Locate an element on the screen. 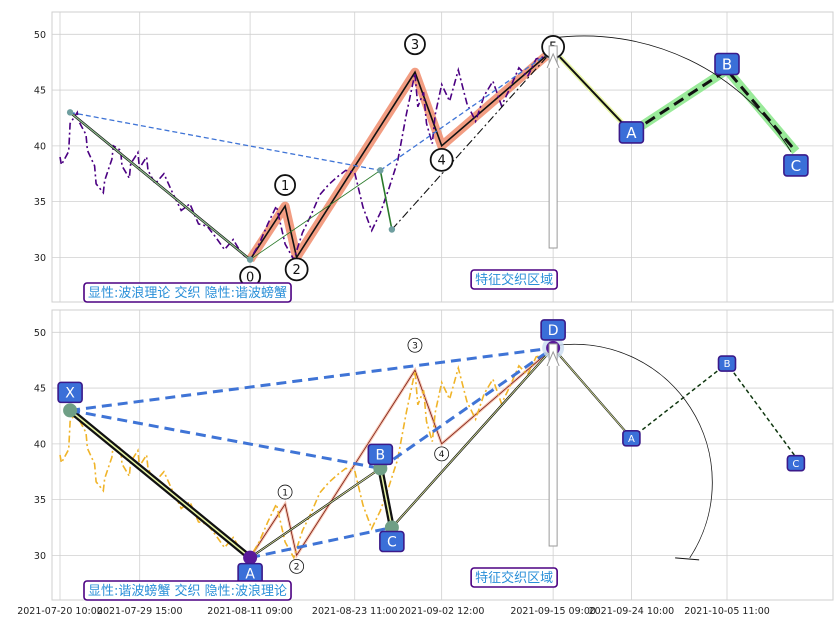  harmonic-point-d-label: D is located at coordinates (553, 331).